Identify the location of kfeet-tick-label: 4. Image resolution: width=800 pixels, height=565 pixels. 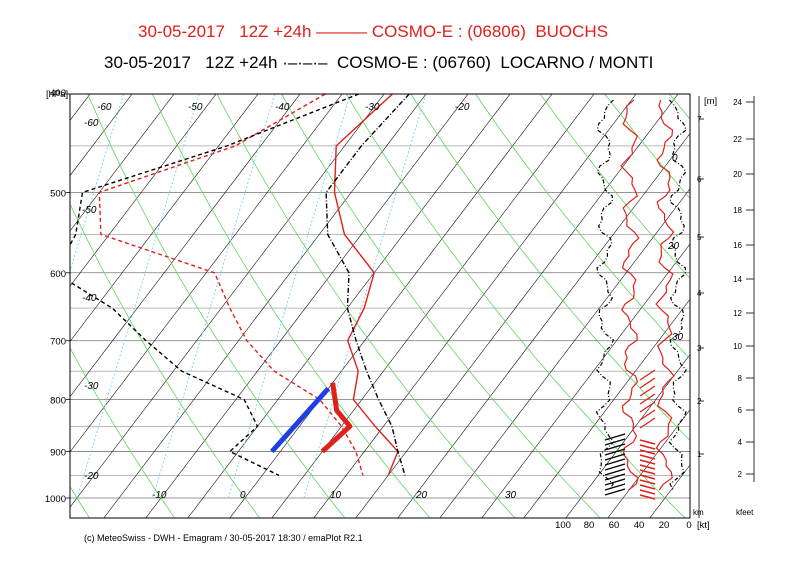
(740, 442).